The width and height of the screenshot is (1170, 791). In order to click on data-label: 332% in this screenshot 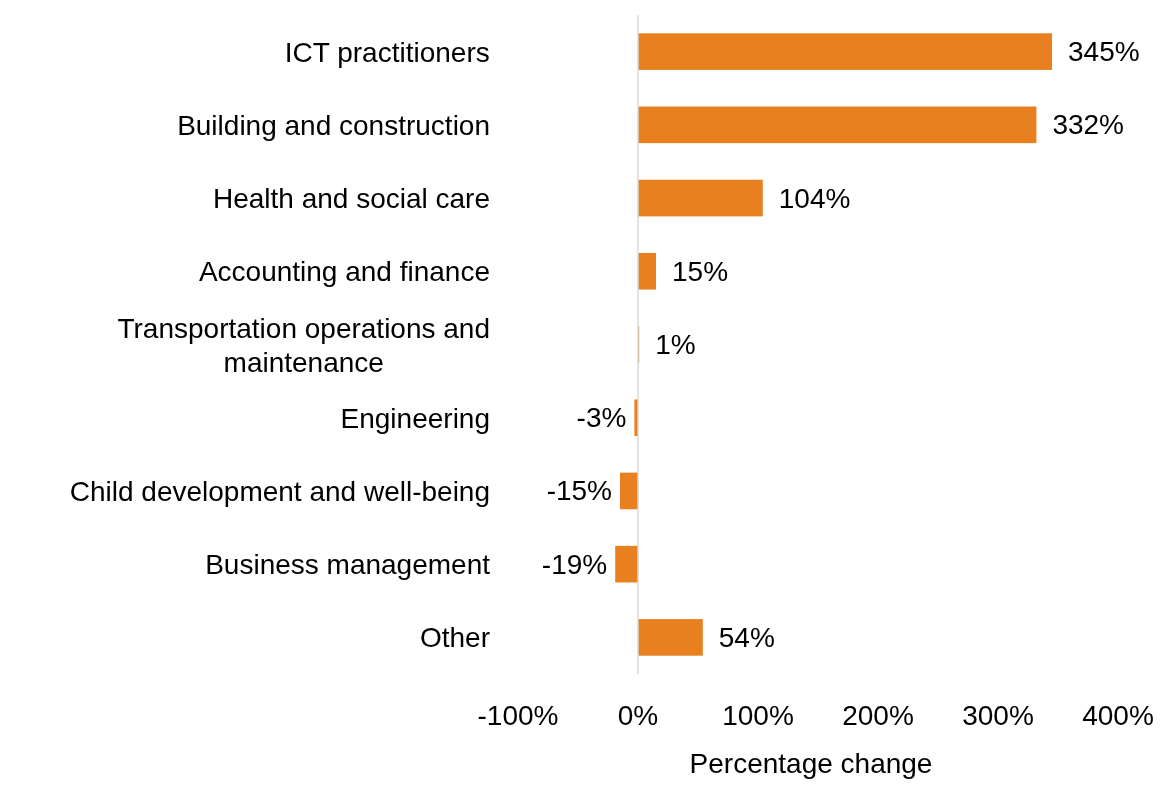, I will do `click(1088, 125)`.